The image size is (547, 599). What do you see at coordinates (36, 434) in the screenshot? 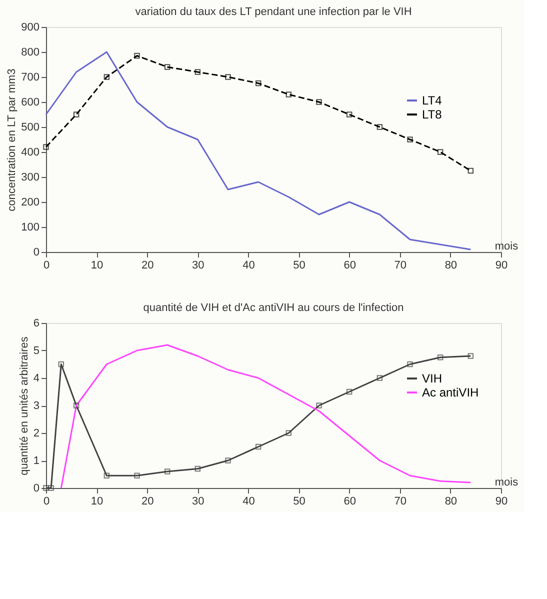
I see `y-tick-label: 2` at bounding box center [36, 434].